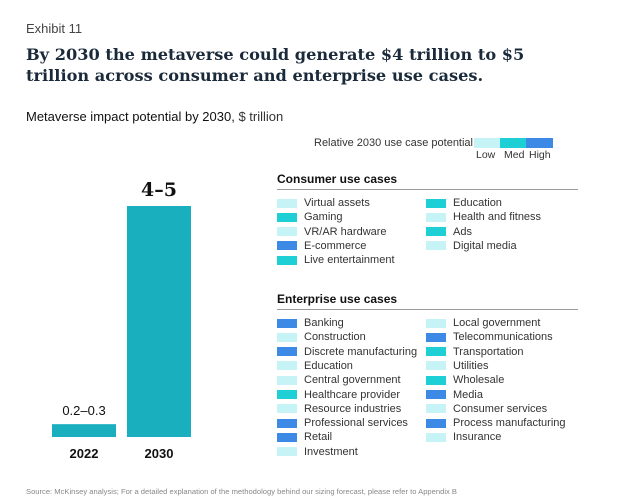 The width and height of the screenshot is (625, 500). I want to click on use-case-label: Investment, so click(331, 451).